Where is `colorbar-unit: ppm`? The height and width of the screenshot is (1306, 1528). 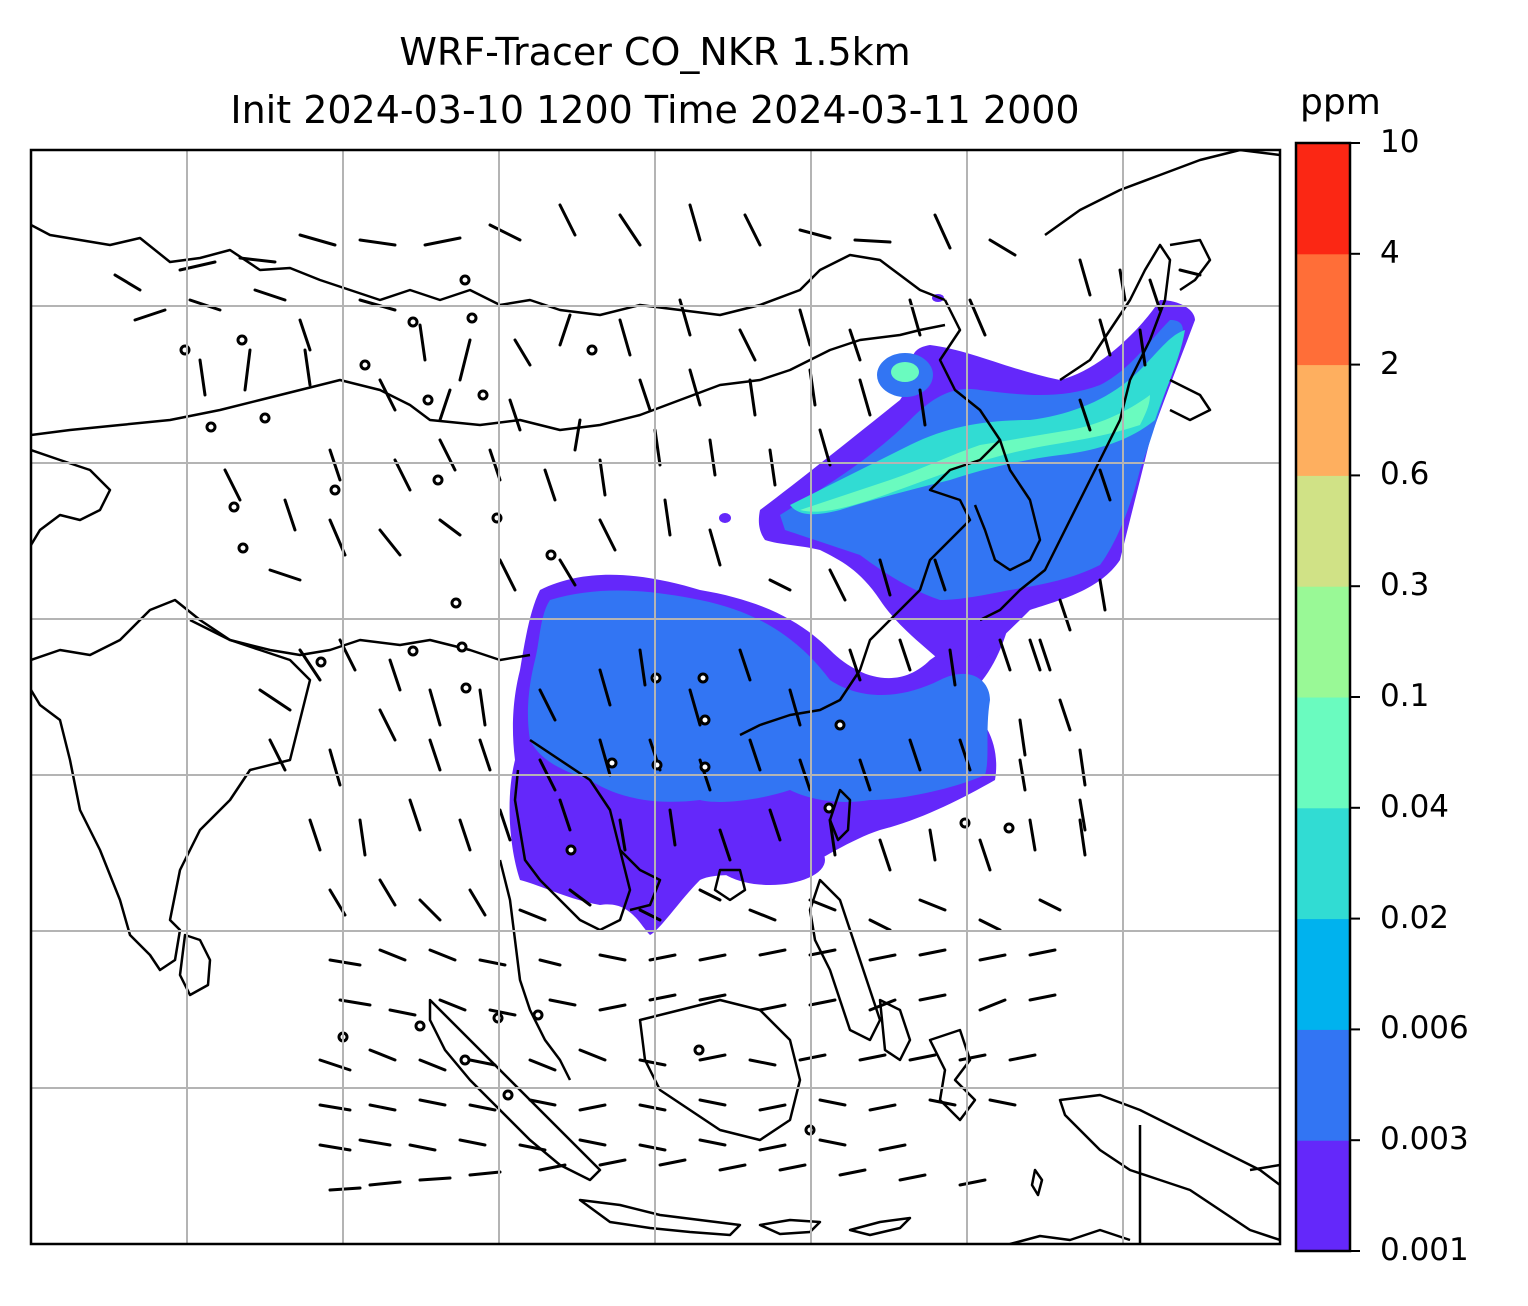 colorbar-unit: ppm is located at coordinates (1340, 102).